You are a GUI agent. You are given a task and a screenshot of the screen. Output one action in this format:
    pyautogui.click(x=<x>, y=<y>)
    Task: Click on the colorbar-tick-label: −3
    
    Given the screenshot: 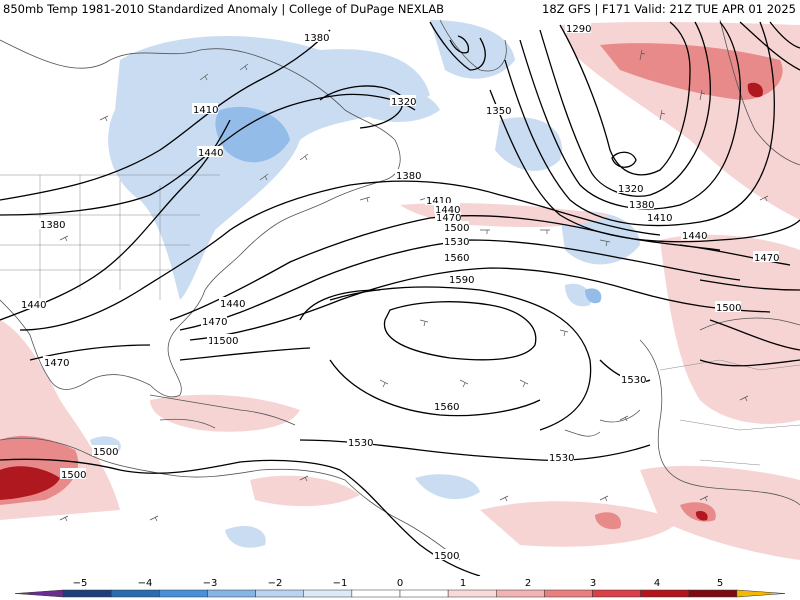 What is the action you would take?
    pyautogui.click(x=210, y=583)
    